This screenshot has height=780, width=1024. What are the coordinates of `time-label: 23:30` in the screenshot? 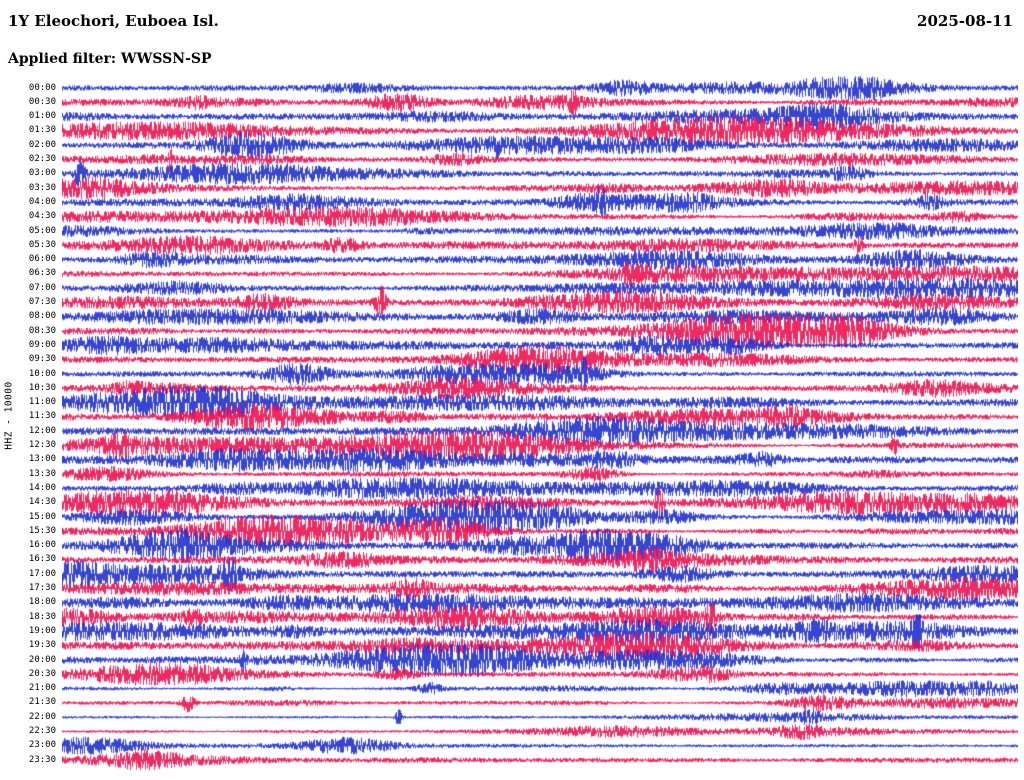 It's located at (42, 759).